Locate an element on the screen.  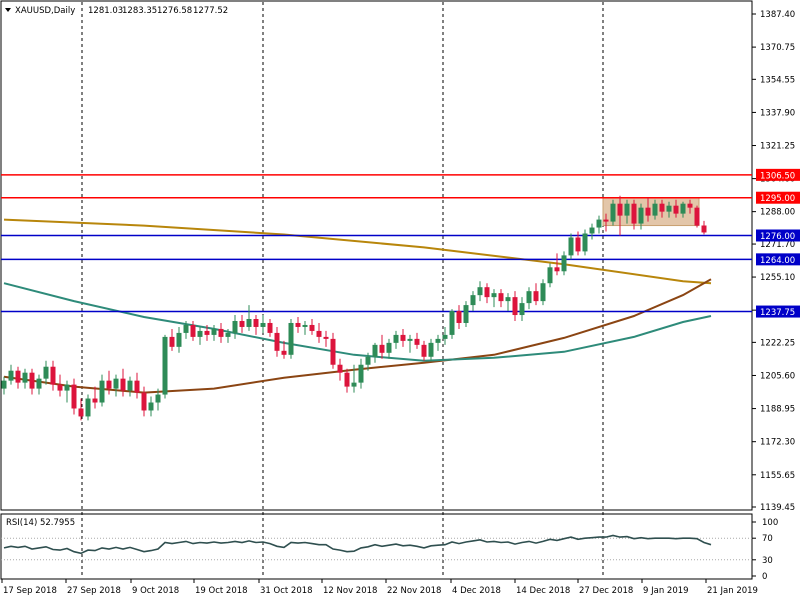
y-tick-label: 1354.55 is located at coordinates (777, 80).